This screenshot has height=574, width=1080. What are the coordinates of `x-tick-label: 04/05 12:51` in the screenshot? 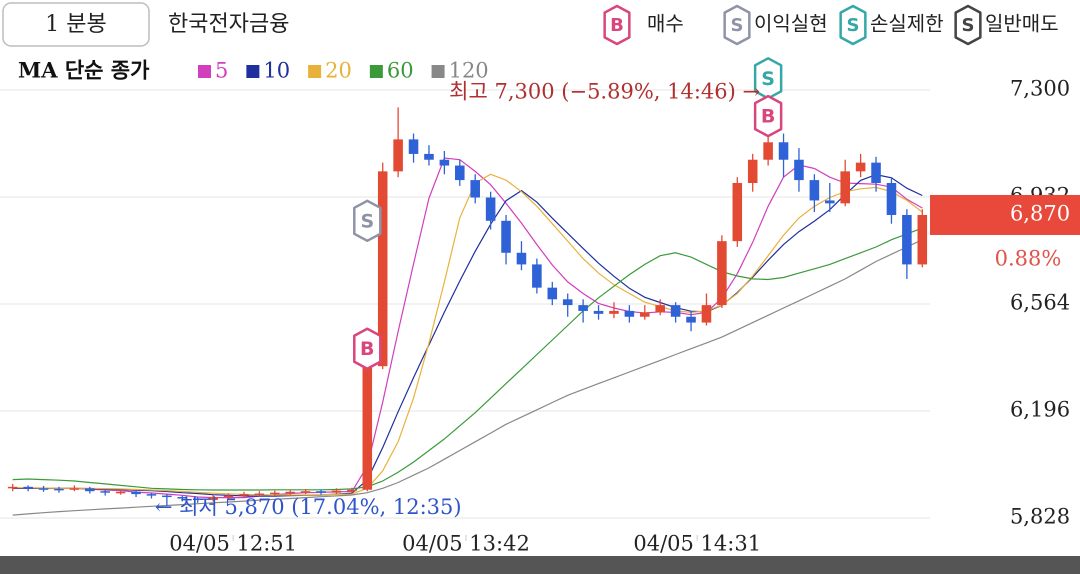 It's located at (233, 544).